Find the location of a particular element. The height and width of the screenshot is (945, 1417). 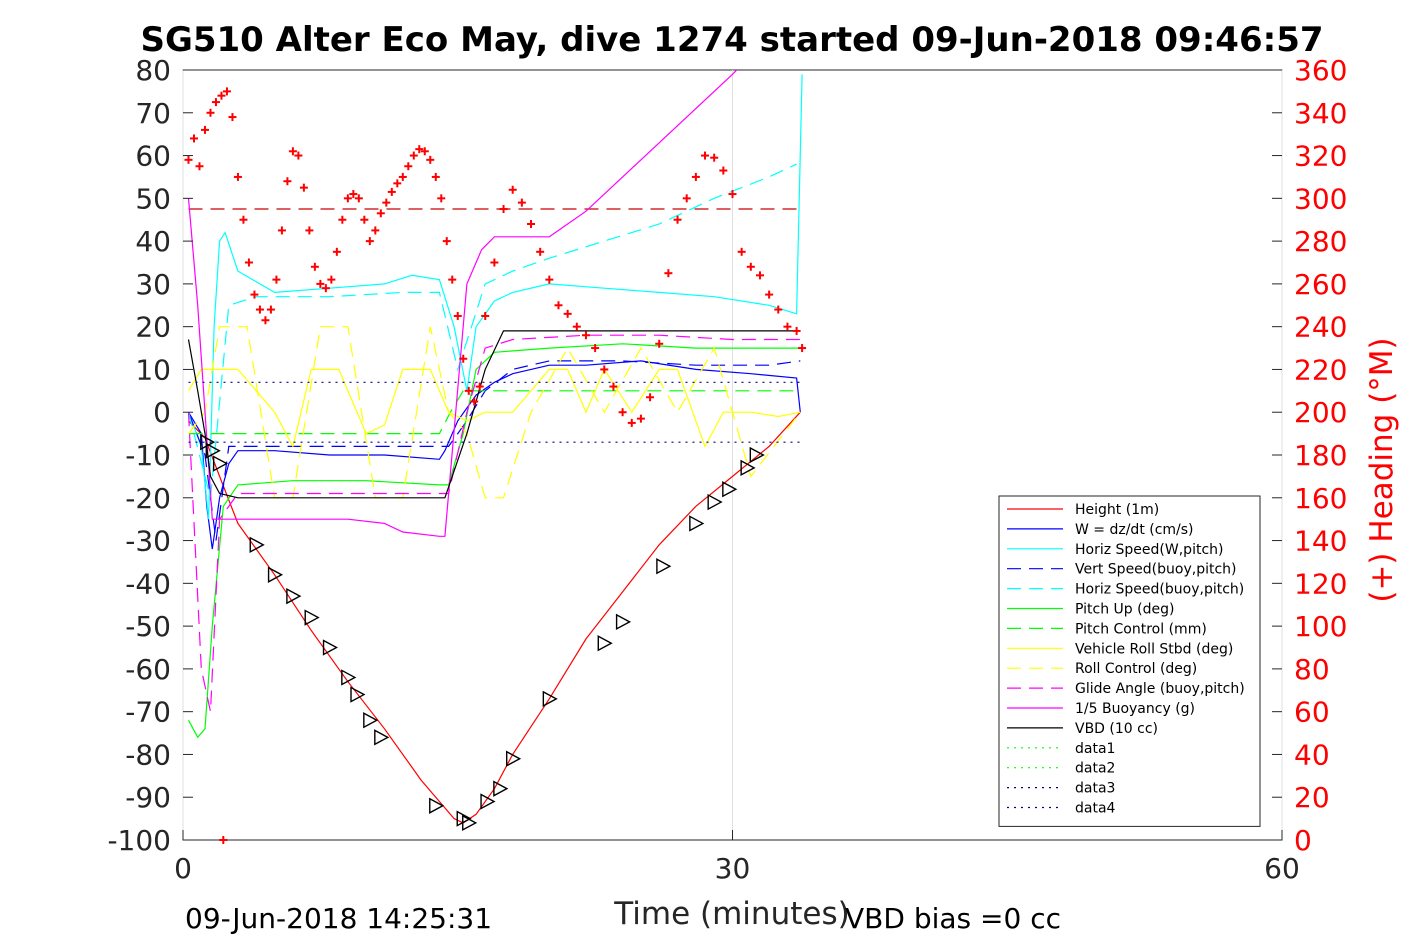

y-tick-label: -20 is located at coordinates (148, 498).